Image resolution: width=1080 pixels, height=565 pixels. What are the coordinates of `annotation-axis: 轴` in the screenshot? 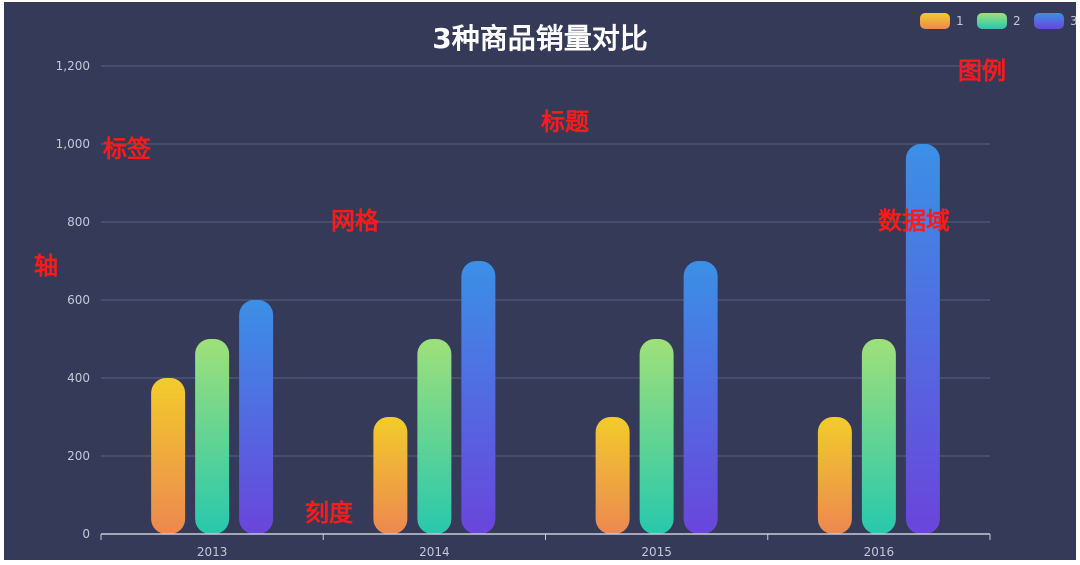 It's located at (46, 266).